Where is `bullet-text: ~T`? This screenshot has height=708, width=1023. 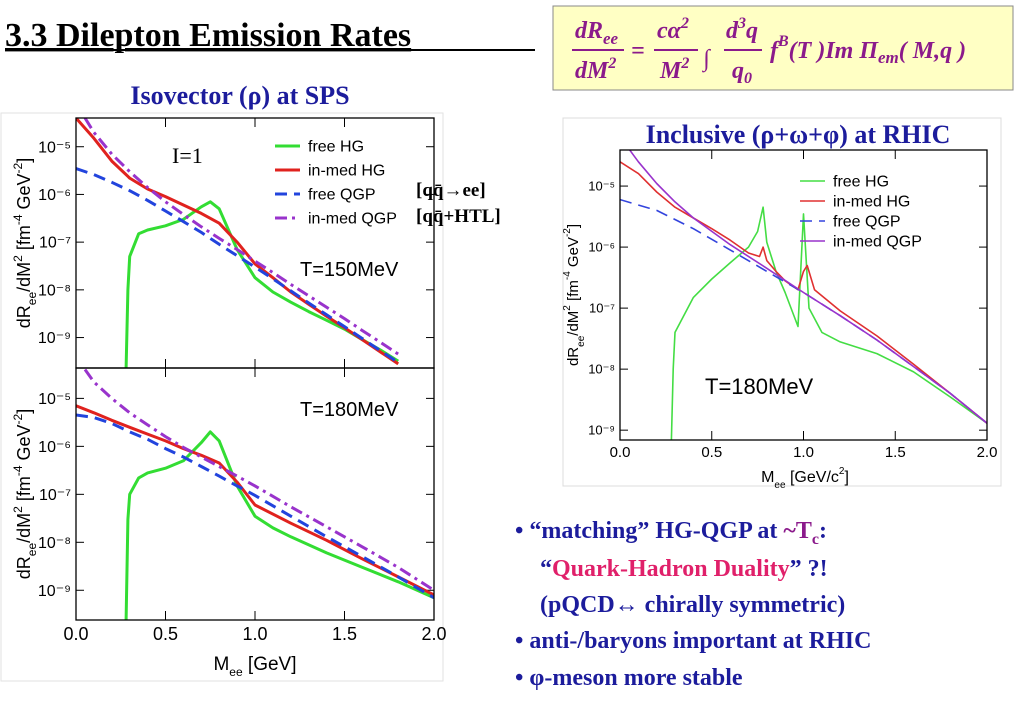 bullet-text: ~T is located at coordinates (797, 531).